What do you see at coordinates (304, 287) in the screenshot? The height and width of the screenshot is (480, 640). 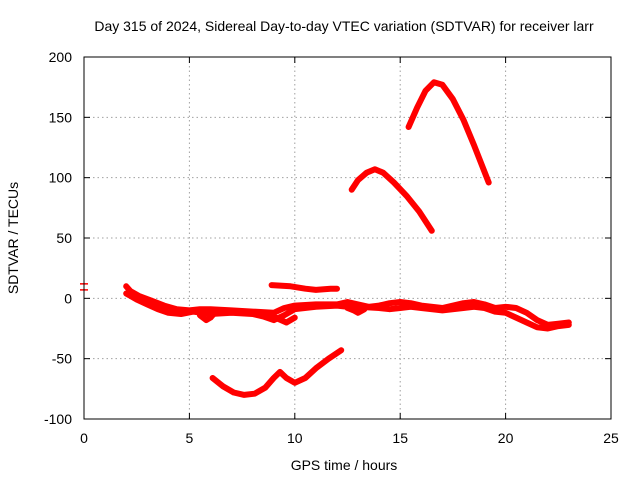 I see `series-arc-upper-short` at bounding box center [304, 287].